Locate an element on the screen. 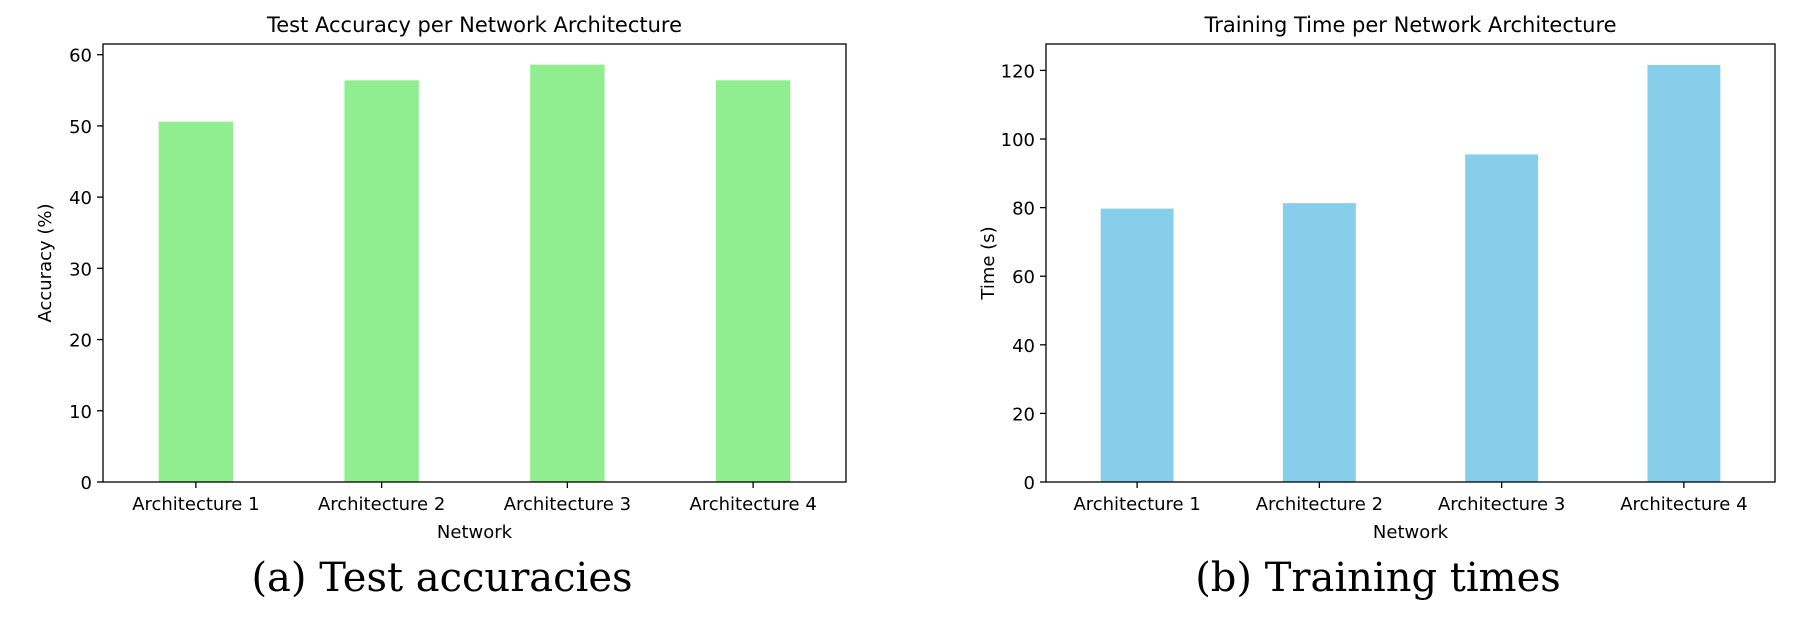 Image resolution: width=1812 pixels, height=643 pixels. chart-title: Test Accuracy per Network Architecture is located at coordinates (474, 25).